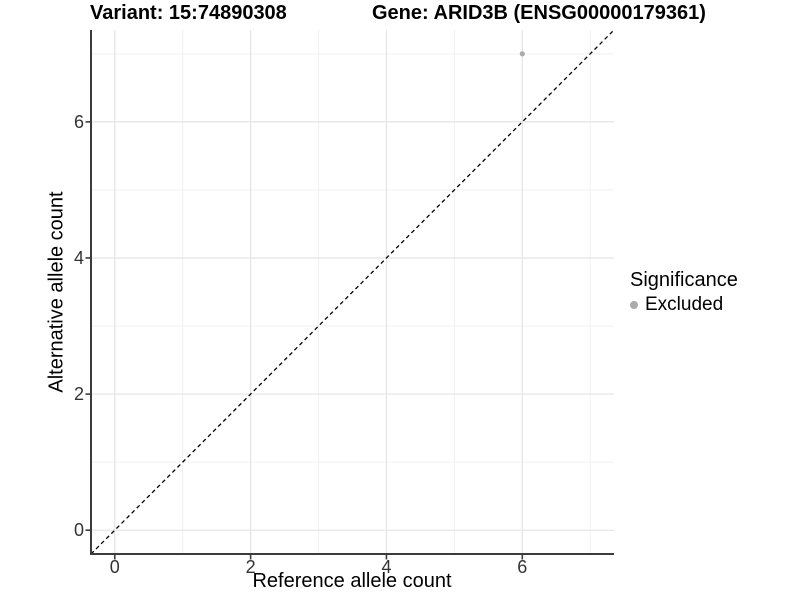 Image resolution: width=800 pixels, height=600 pixels. Describe the element at coordinates (79, 122) in the screenshot. I see `y-tick-label: 6` at that location.